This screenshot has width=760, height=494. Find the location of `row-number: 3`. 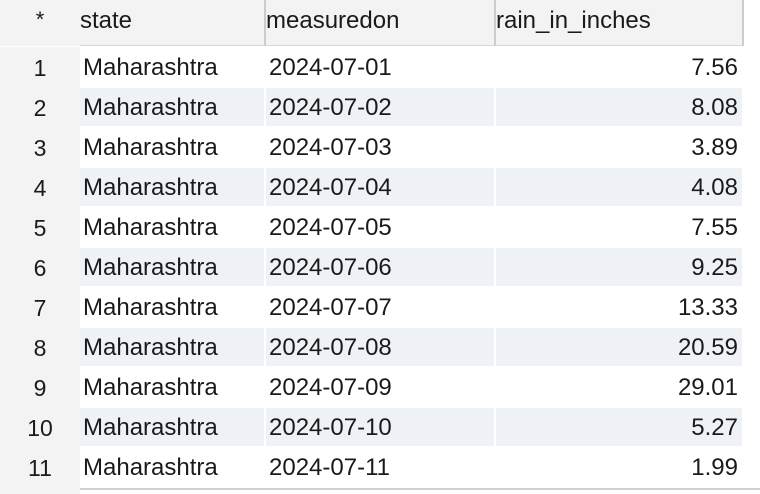

row-number: 3 is located at coordinates (40, 147).